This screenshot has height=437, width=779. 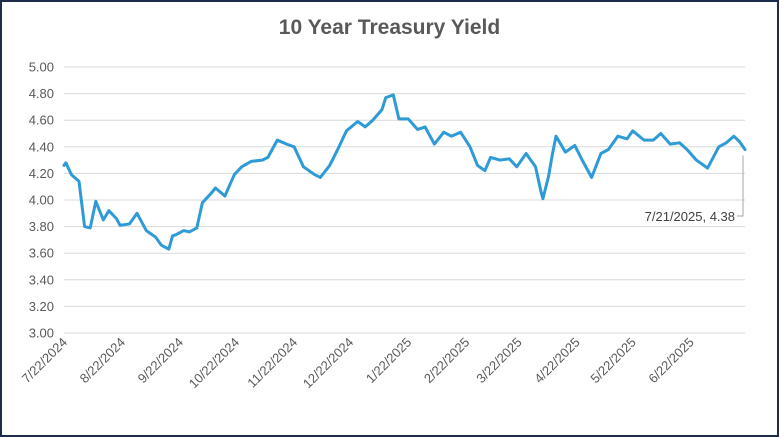 I want to click on annotation-leader-line, so click(x=740, y=186).